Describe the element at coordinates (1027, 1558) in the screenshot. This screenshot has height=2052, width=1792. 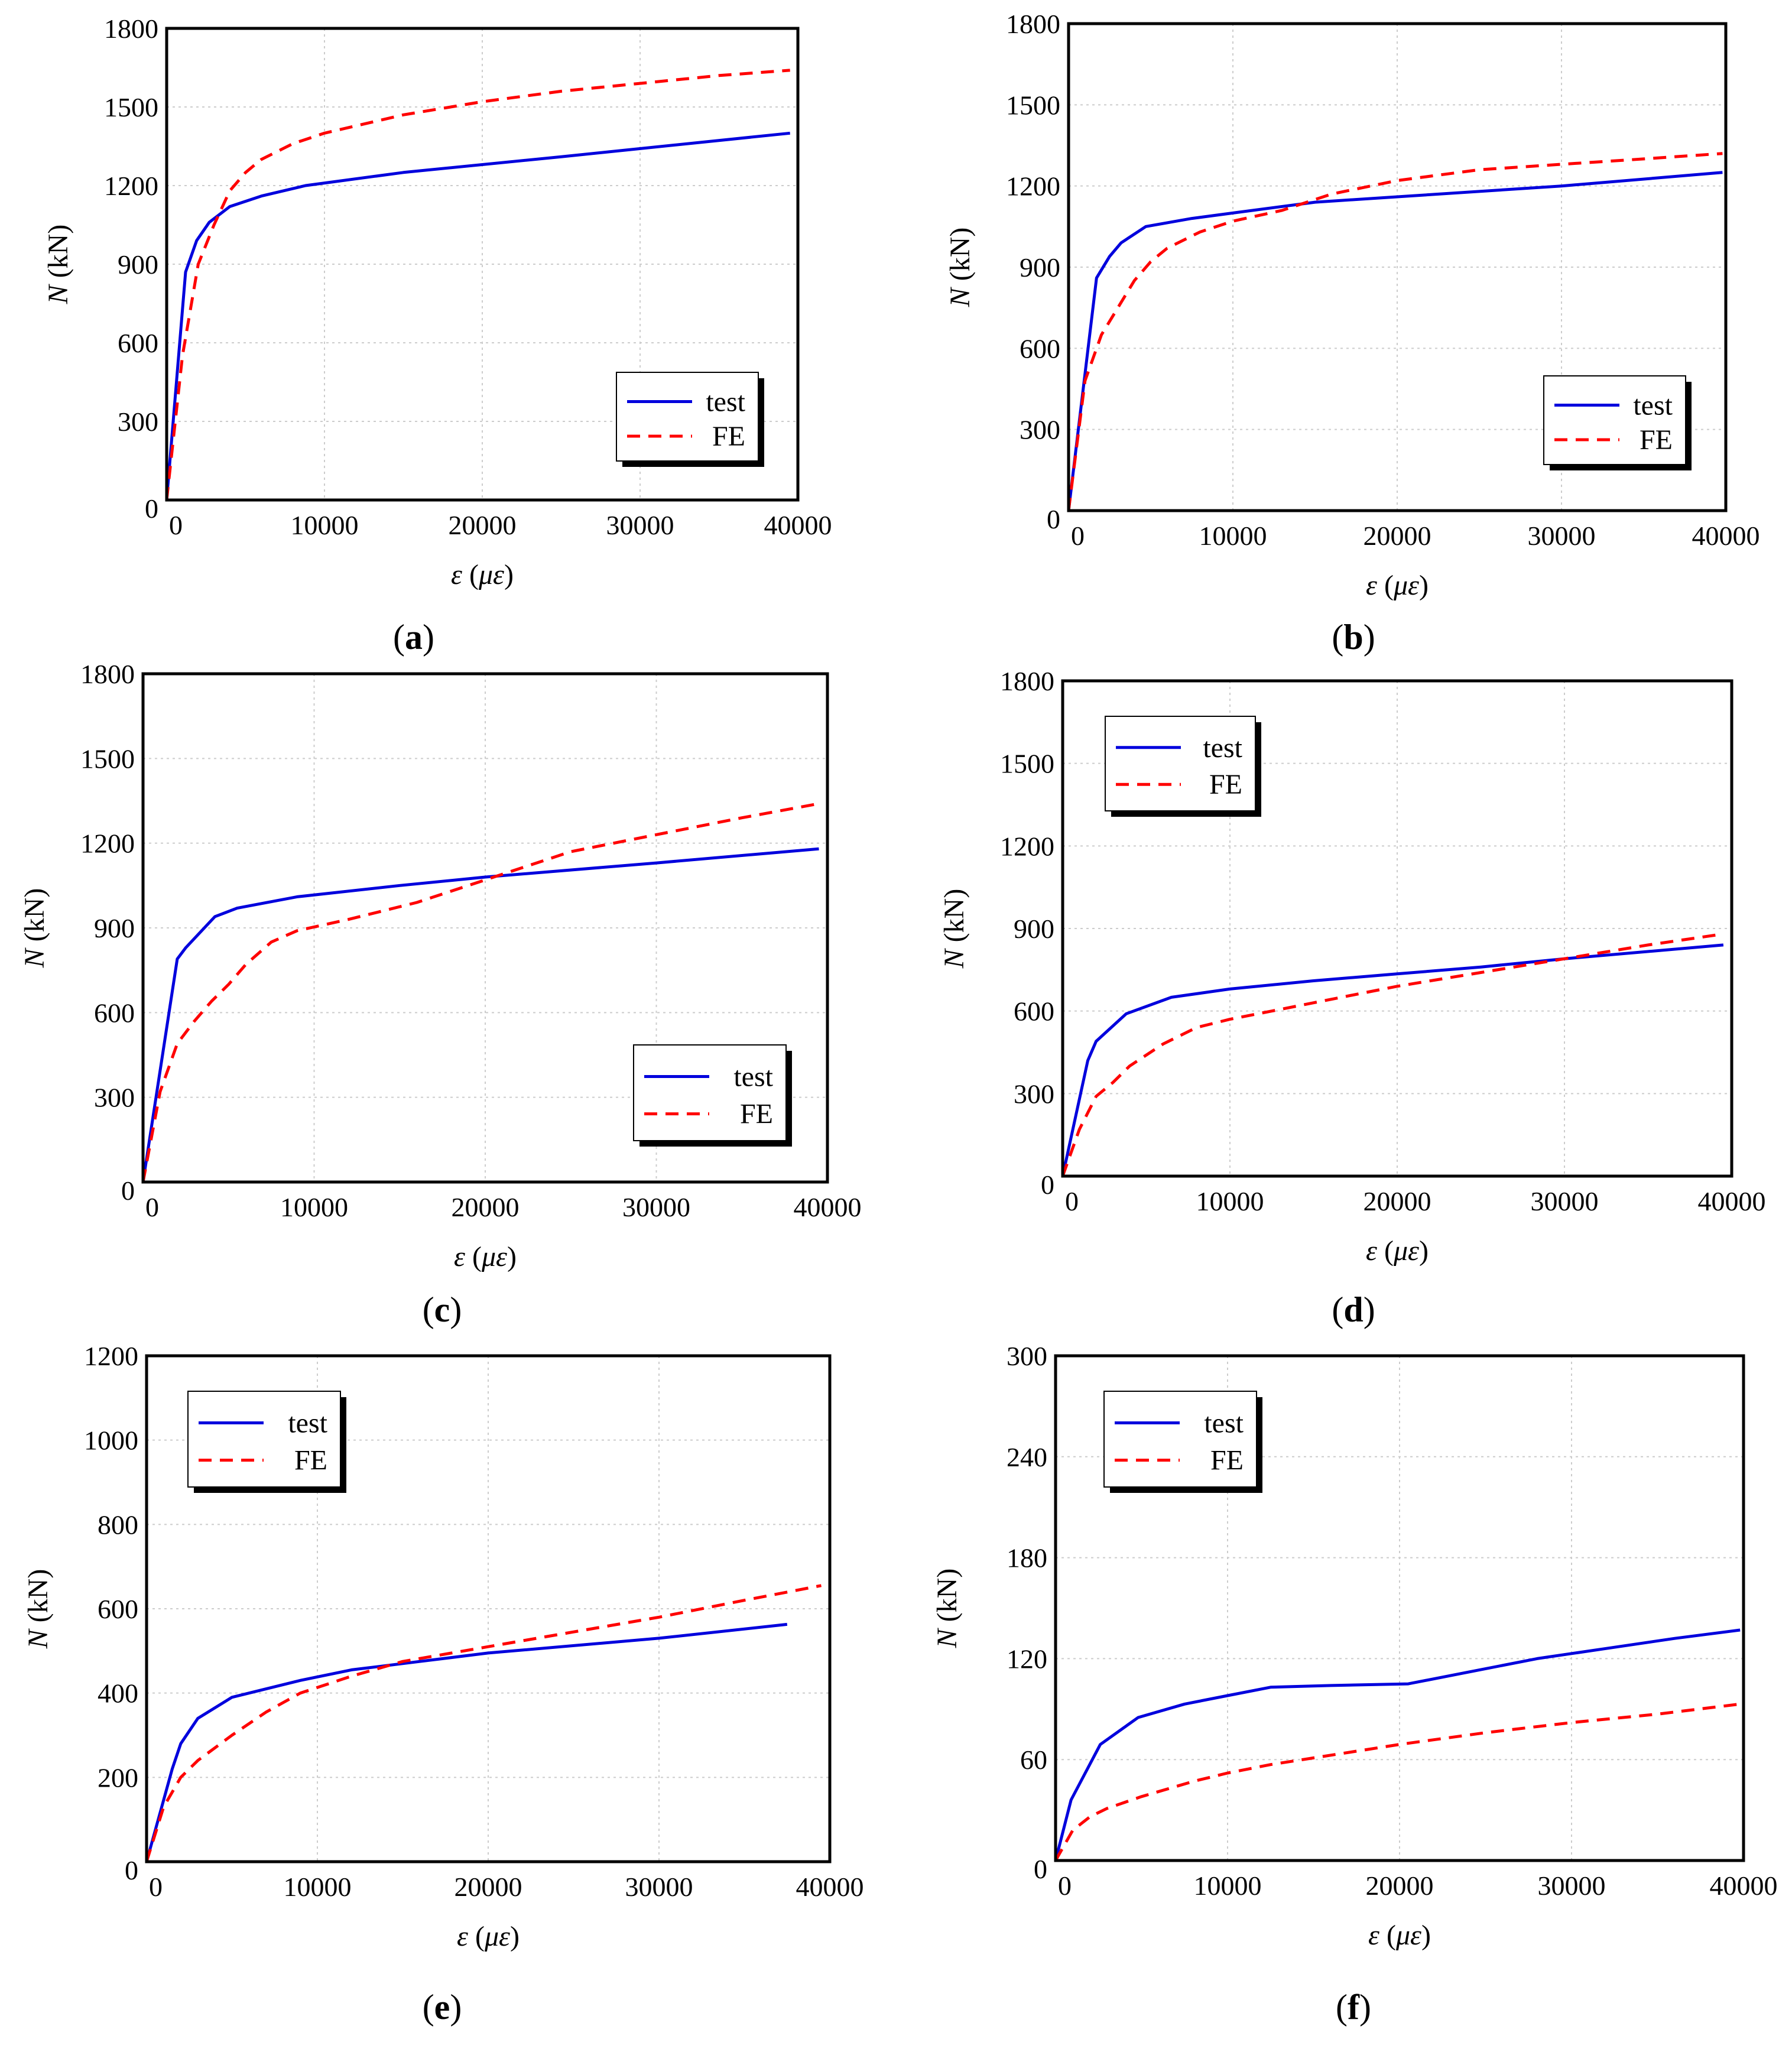
I see `y-tick-label: 180` at that location.